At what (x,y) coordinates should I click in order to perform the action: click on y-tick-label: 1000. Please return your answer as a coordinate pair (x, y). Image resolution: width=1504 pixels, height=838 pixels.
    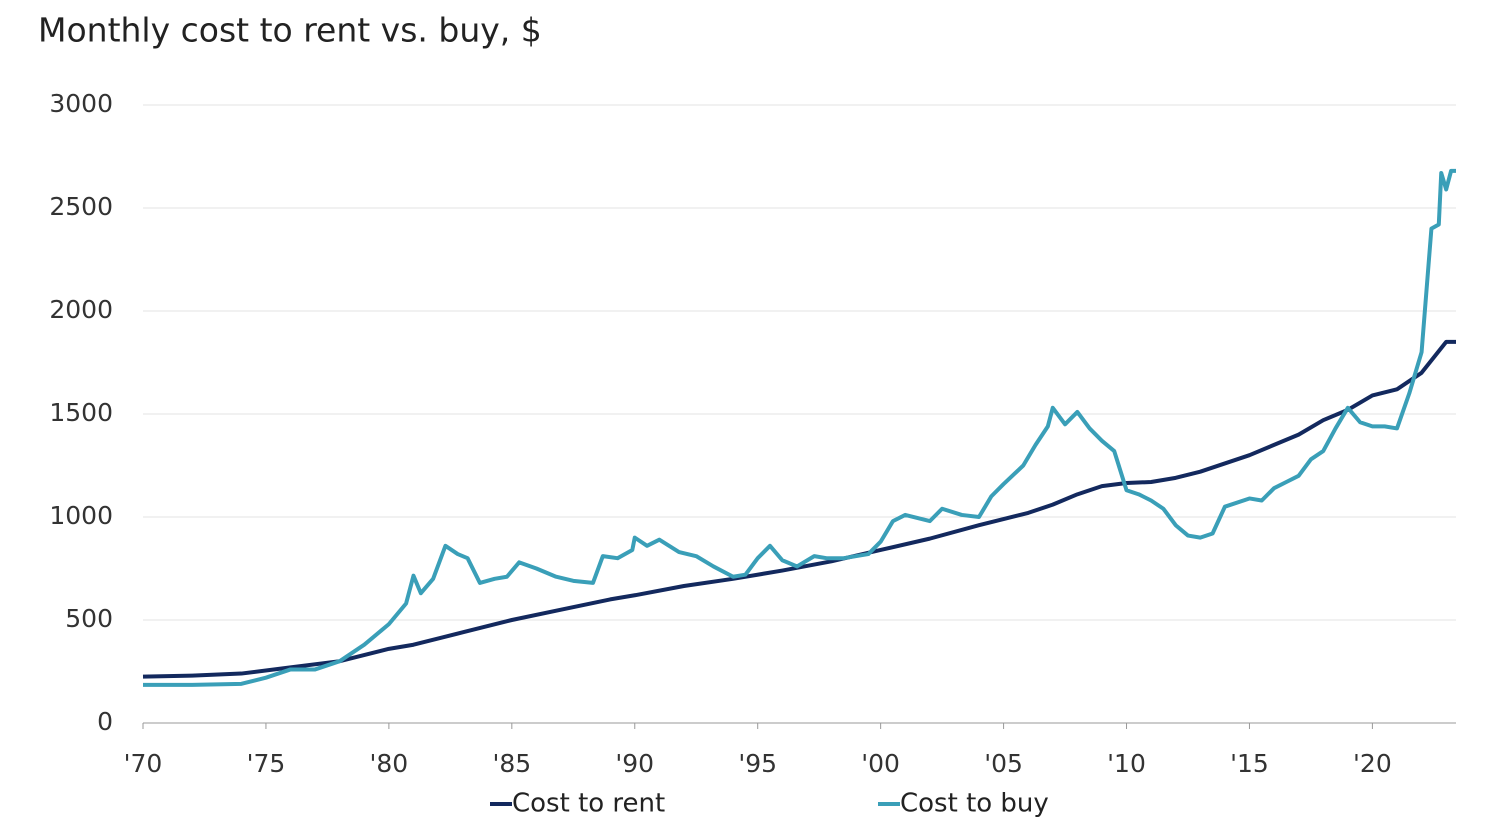
    Looking at the image, I should click on (81, 515).